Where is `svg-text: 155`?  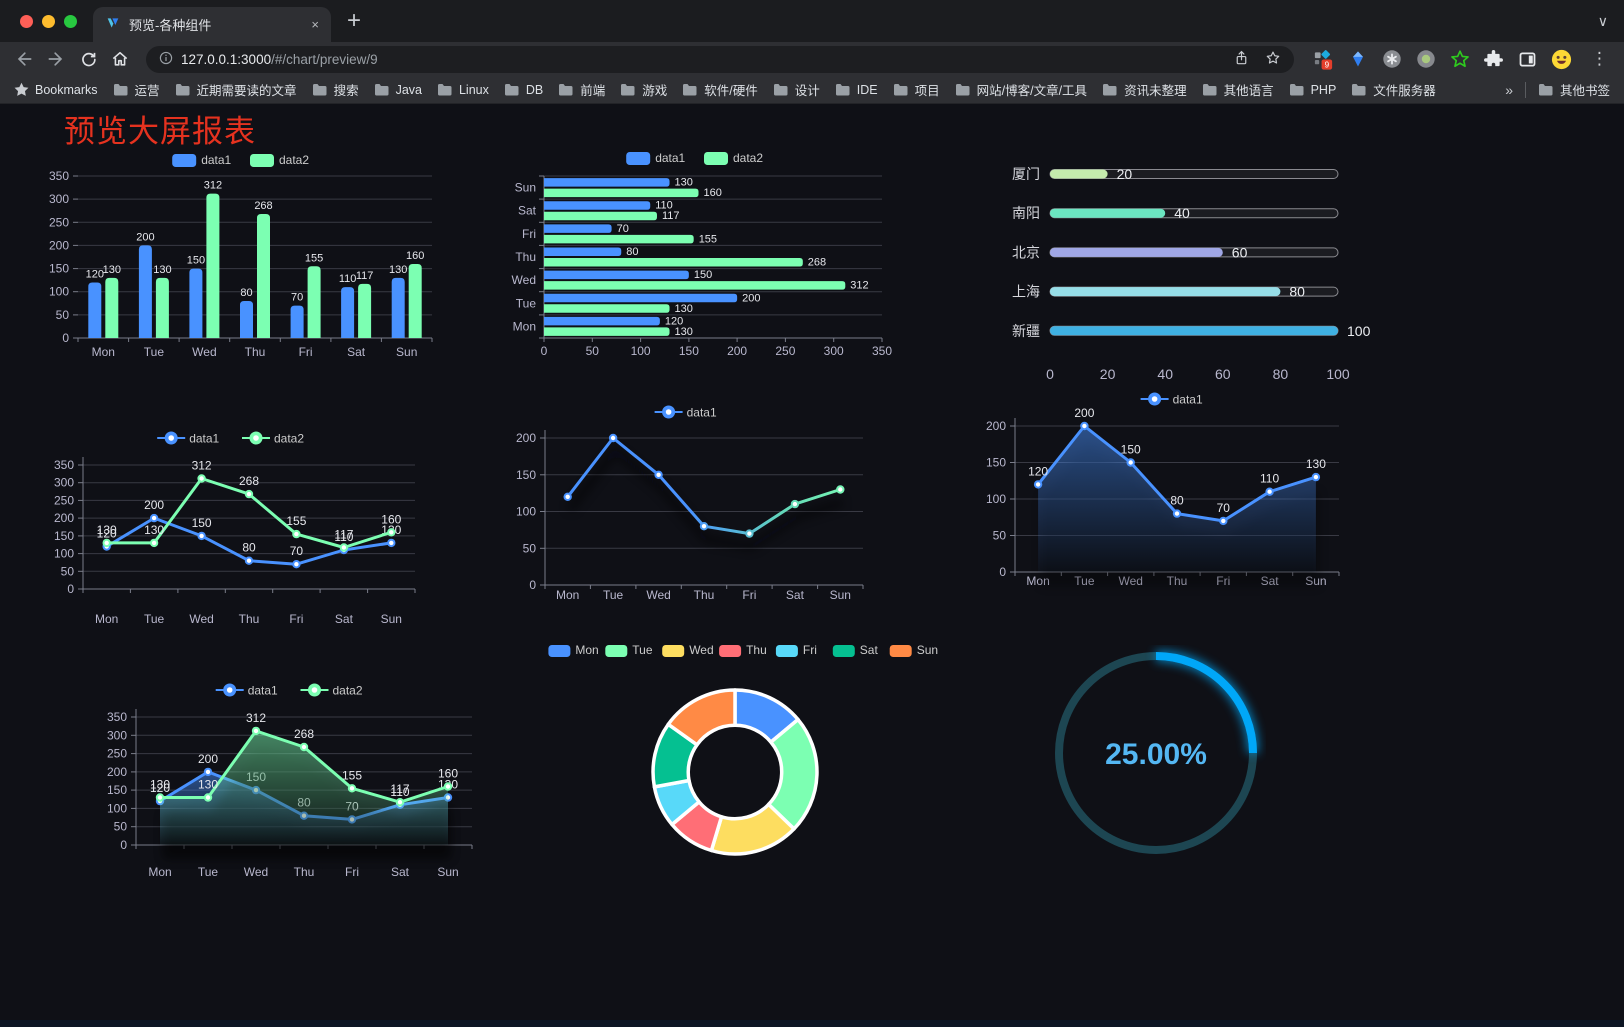
svg-text: 155 is located at coordinates (314, 258).